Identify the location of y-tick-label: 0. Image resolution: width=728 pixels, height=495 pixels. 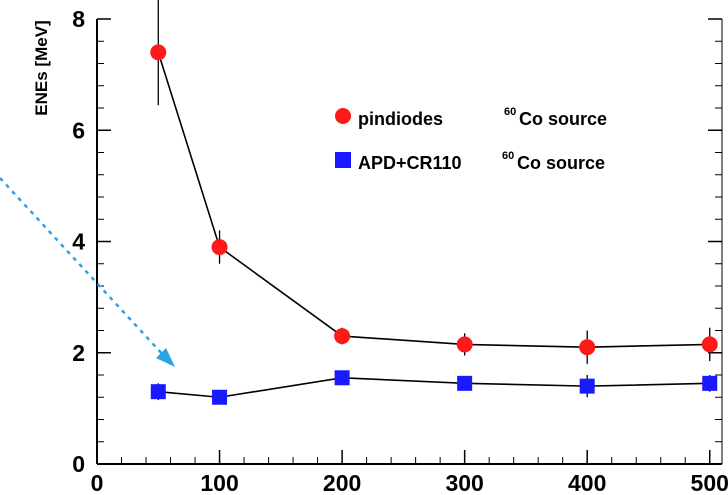
(78, 464).